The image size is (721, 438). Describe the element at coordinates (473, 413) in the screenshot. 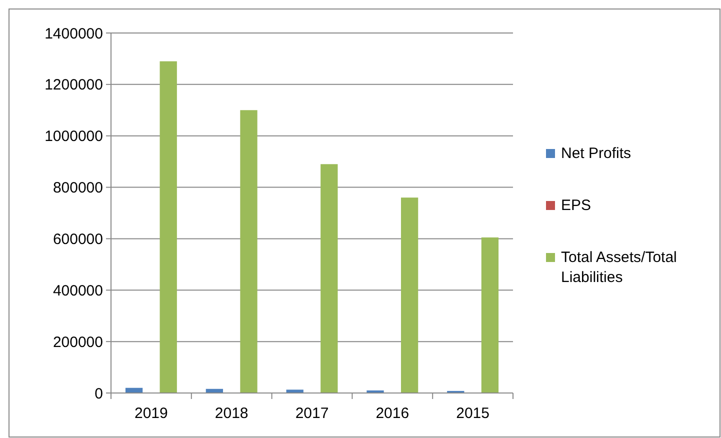

I see `x-tick-label: 2015` at that location.